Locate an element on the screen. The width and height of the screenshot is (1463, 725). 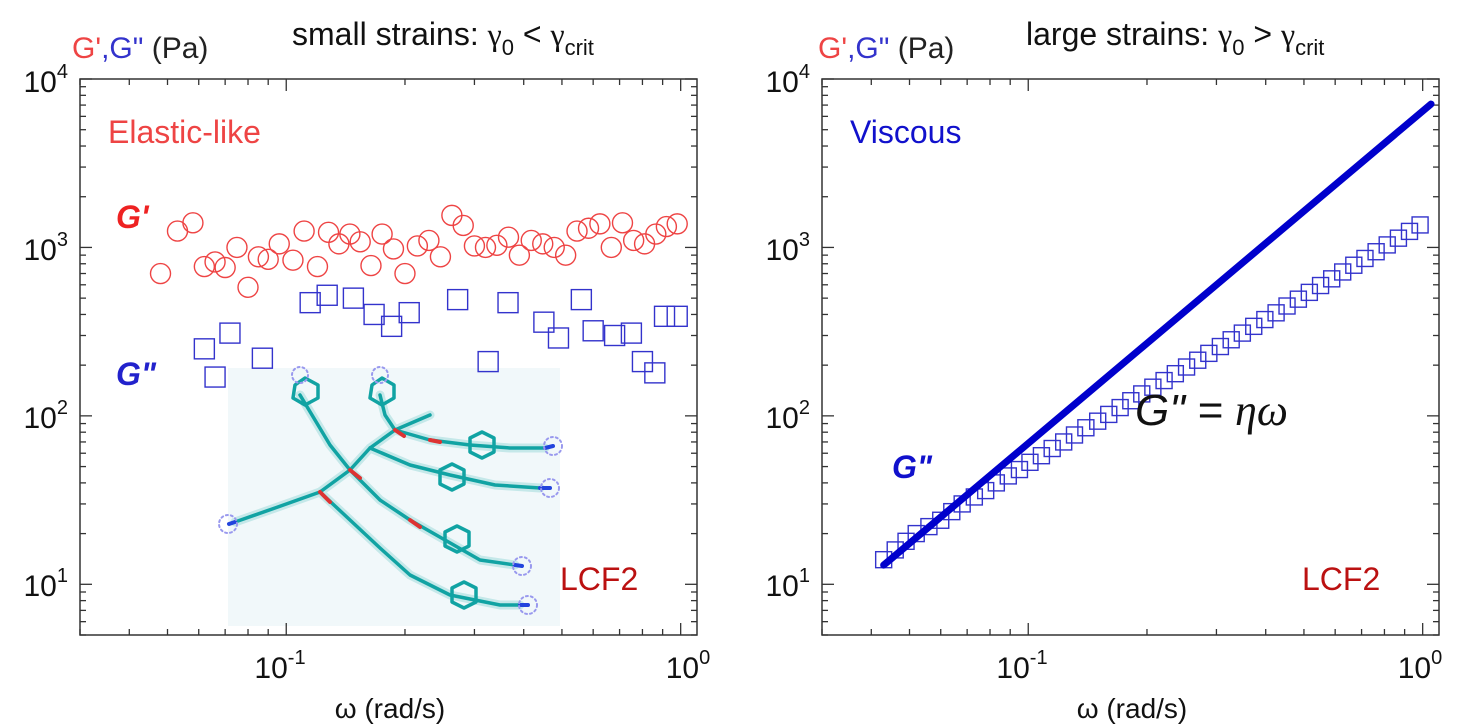
y-axis-label: G',G" (Pa) is located at coordinates (886, 48).